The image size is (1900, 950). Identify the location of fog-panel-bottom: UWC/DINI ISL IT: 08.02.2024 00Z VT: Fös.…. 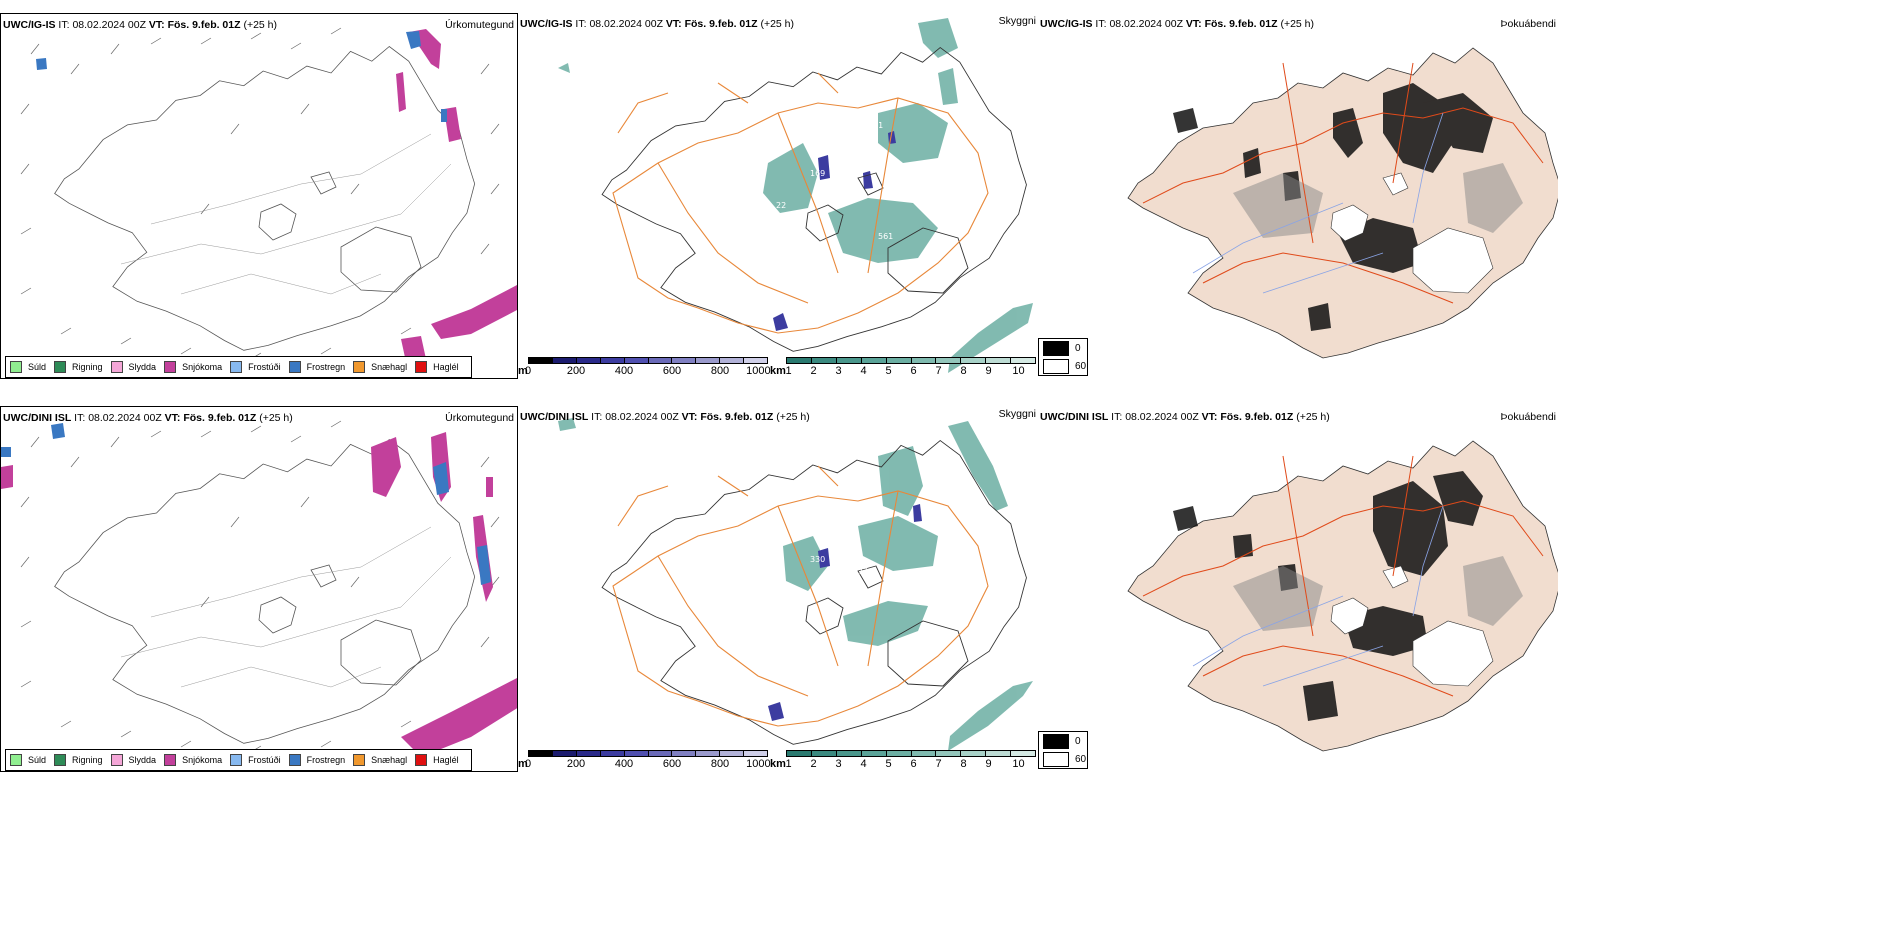
(1298, 590).